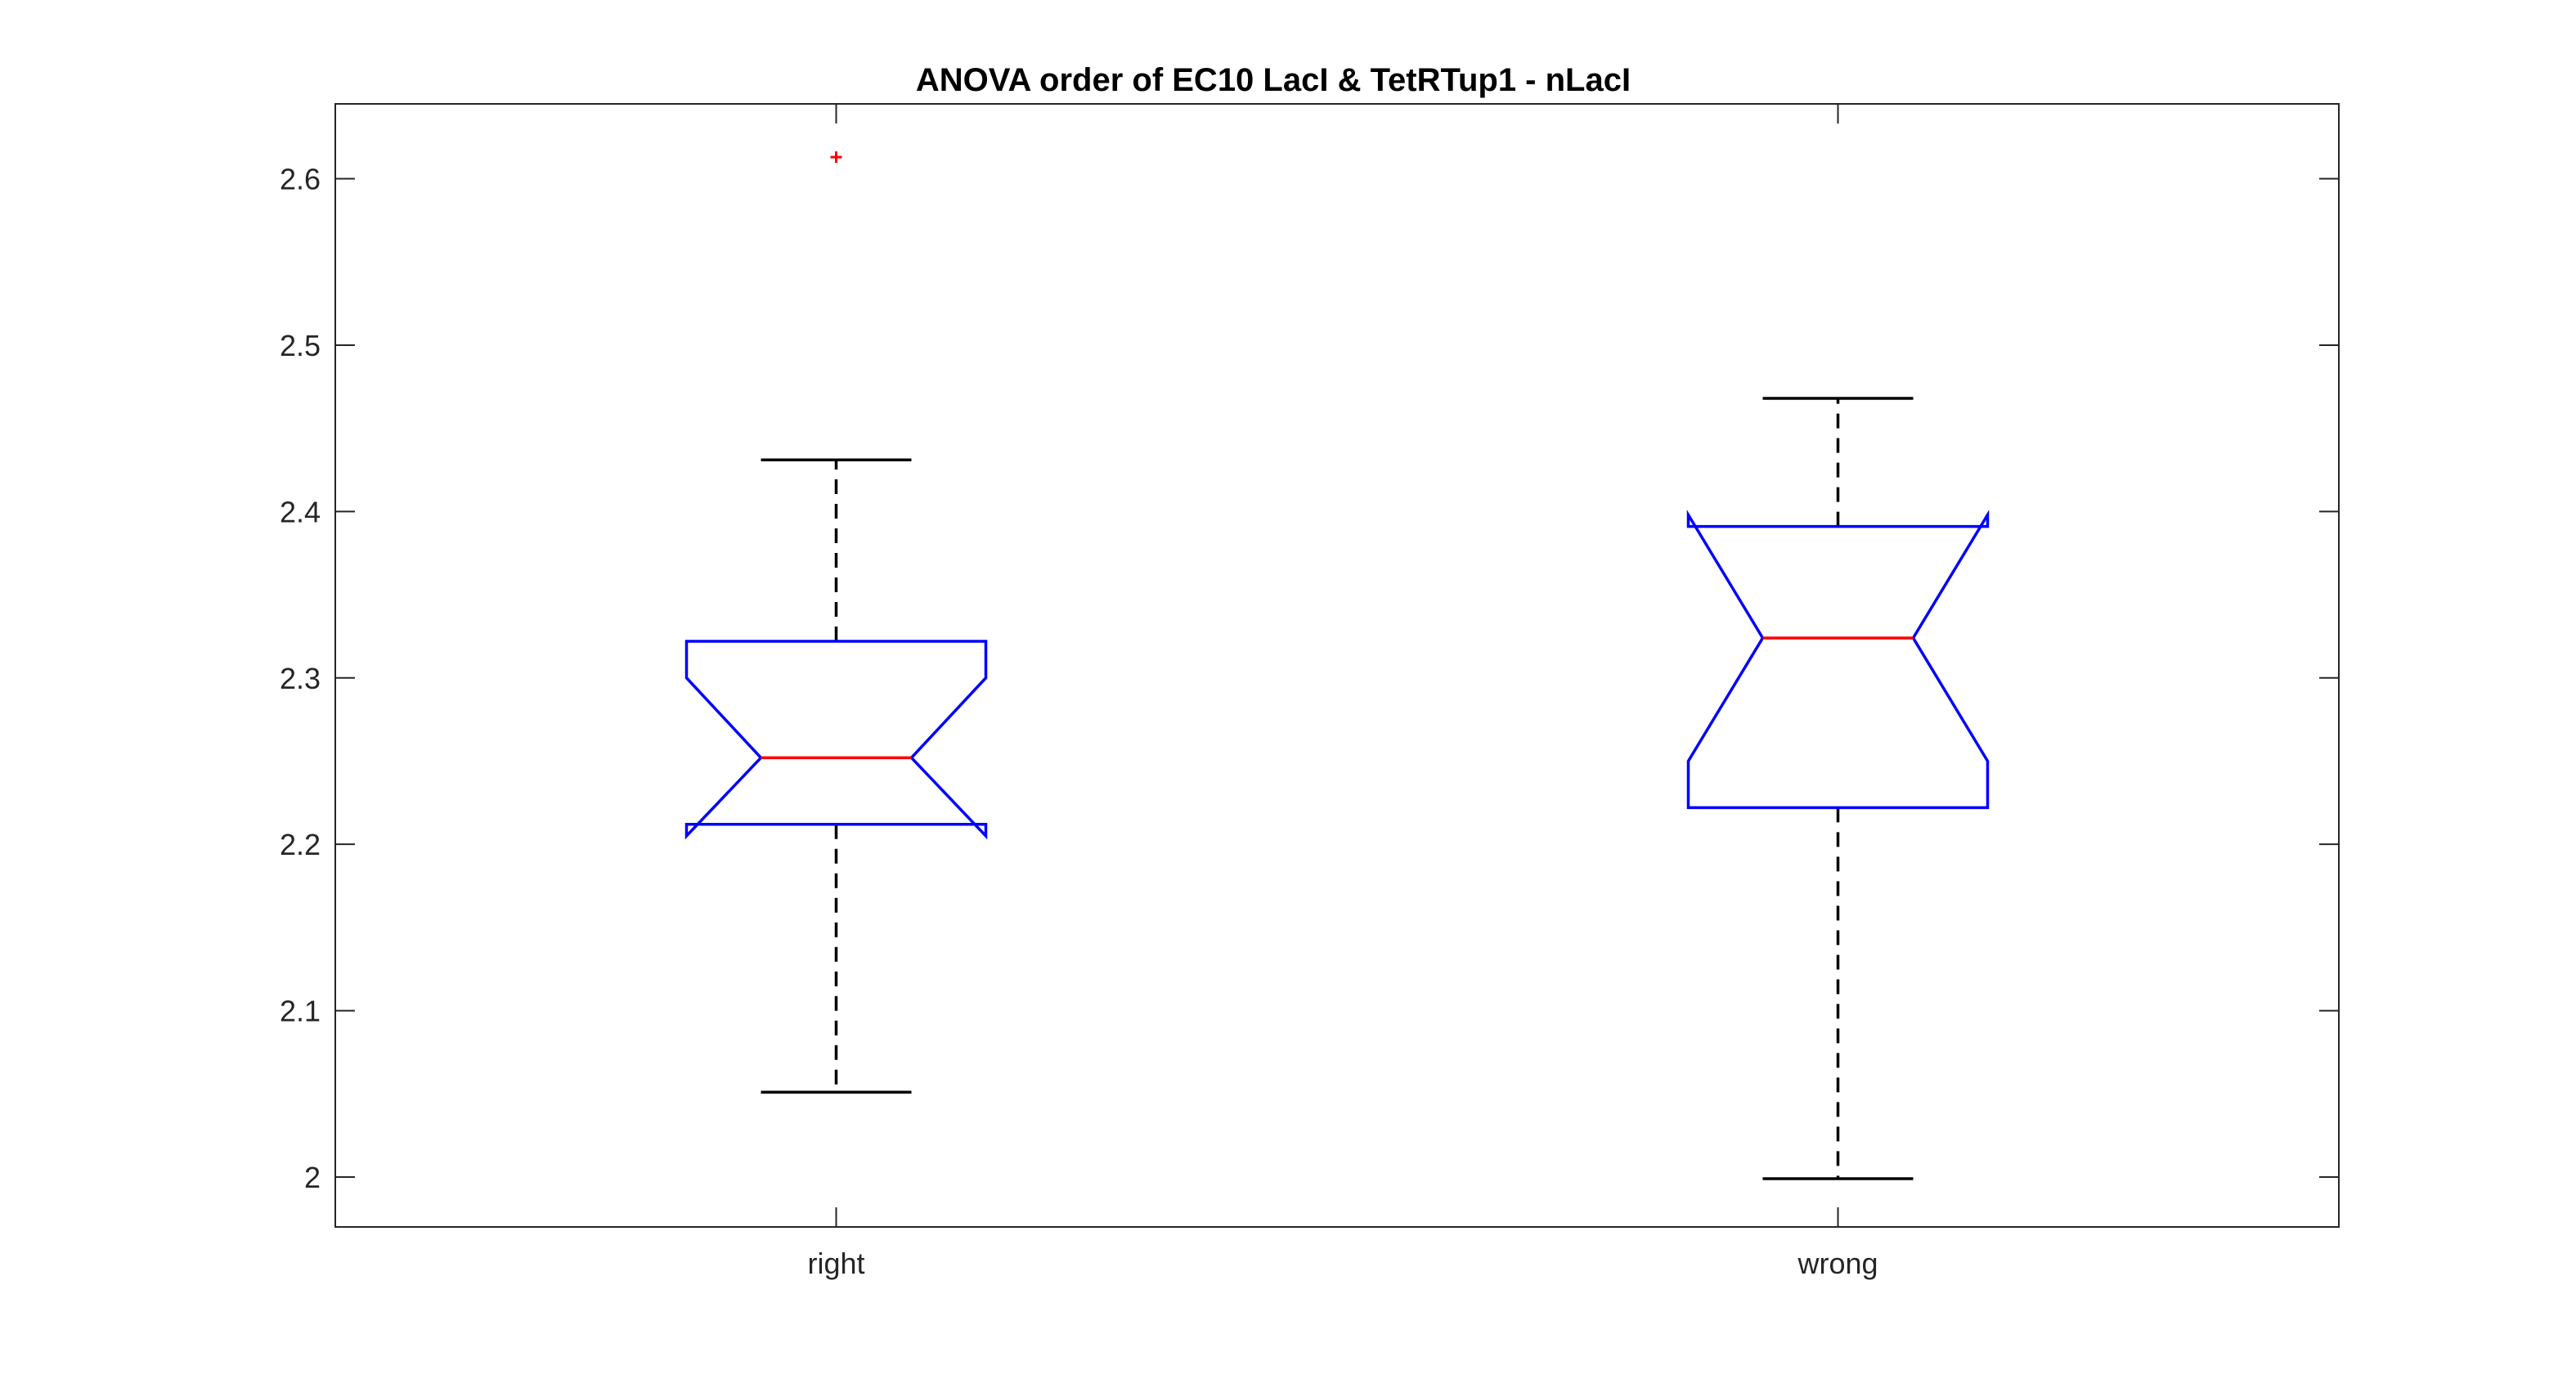 This screenshot has height=1375, width=2576. What do you see at coordinates (300, 1012) in the screenshot?
I see `y-tick-label: 2.1` at bounding box center [300, 1012].